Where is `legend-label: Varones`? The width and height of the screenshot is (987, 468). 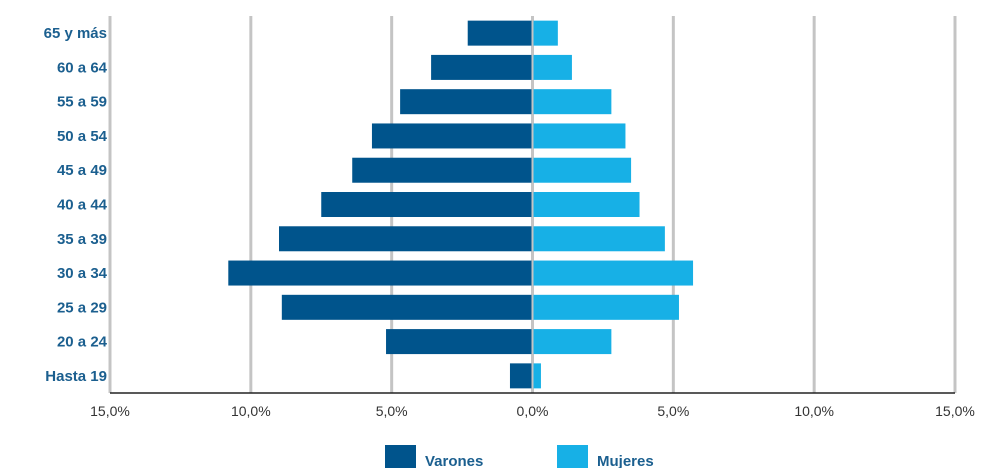
legend-label: Varones is located at coordinates (454, 460).